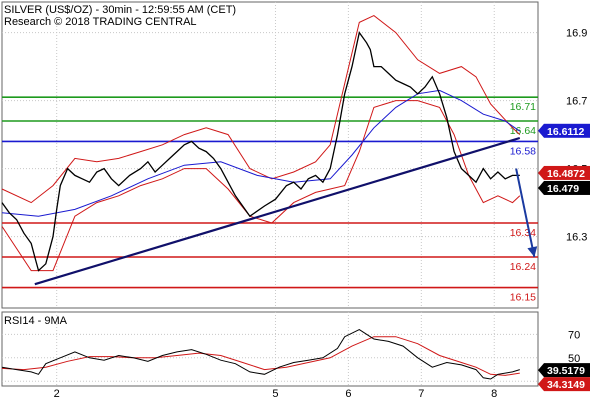  I want to click on x-tick-label: 6, so click(348, 394).